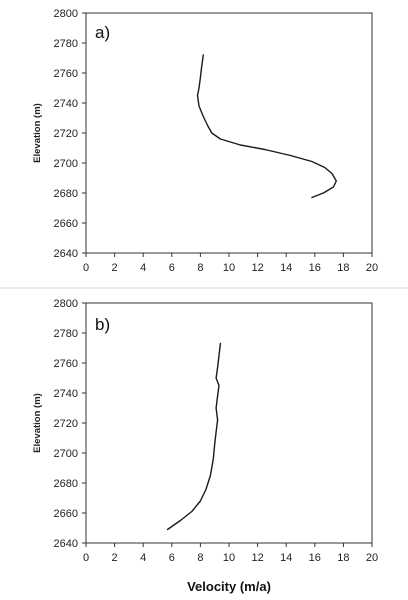 This screenshot has height=600, width=408. I want to click on series-a, so click(266, 126).